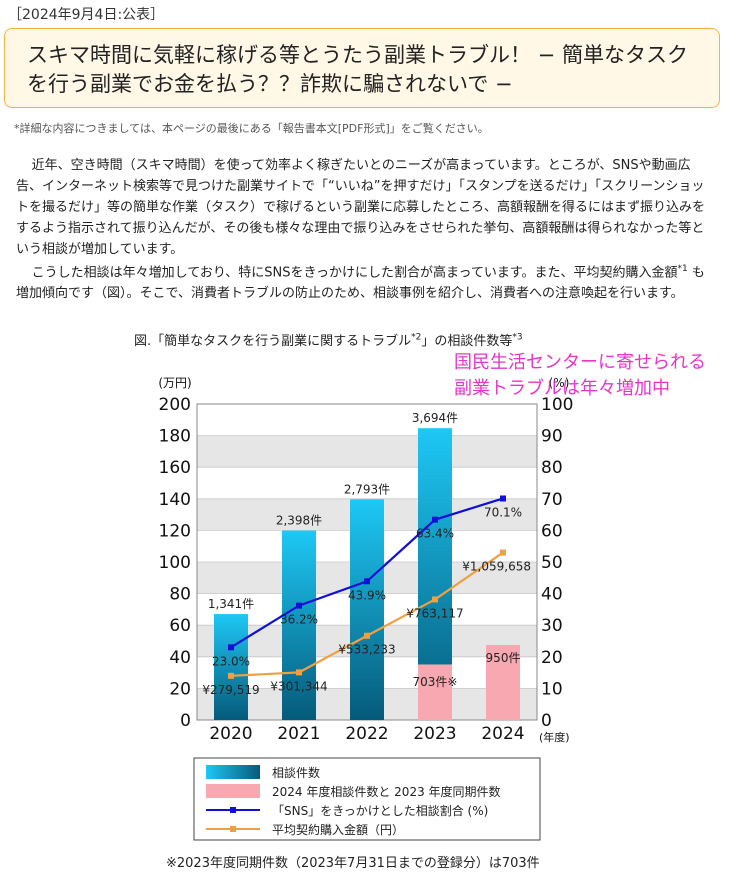 This screenshot has height=877, width=732. I want to click on right-tick-label: 20, so click(552, 658).